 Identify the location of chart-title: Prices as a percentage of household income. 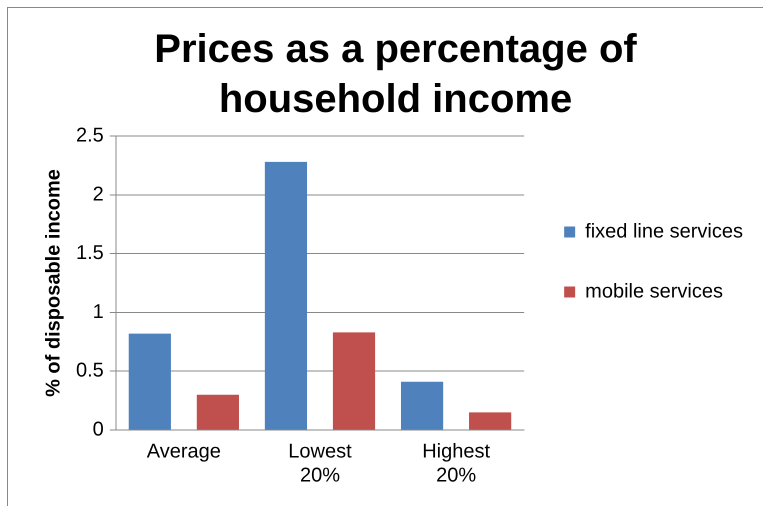
(396, 74).